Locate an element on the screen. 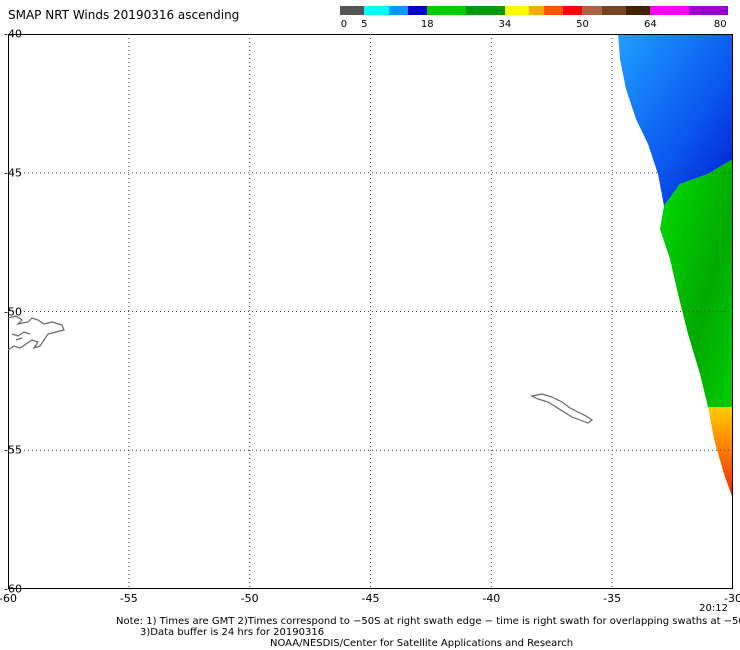 The width and height of the screenshot is (740, 650). south-georgia-outline is located at coordinates (562, 408).